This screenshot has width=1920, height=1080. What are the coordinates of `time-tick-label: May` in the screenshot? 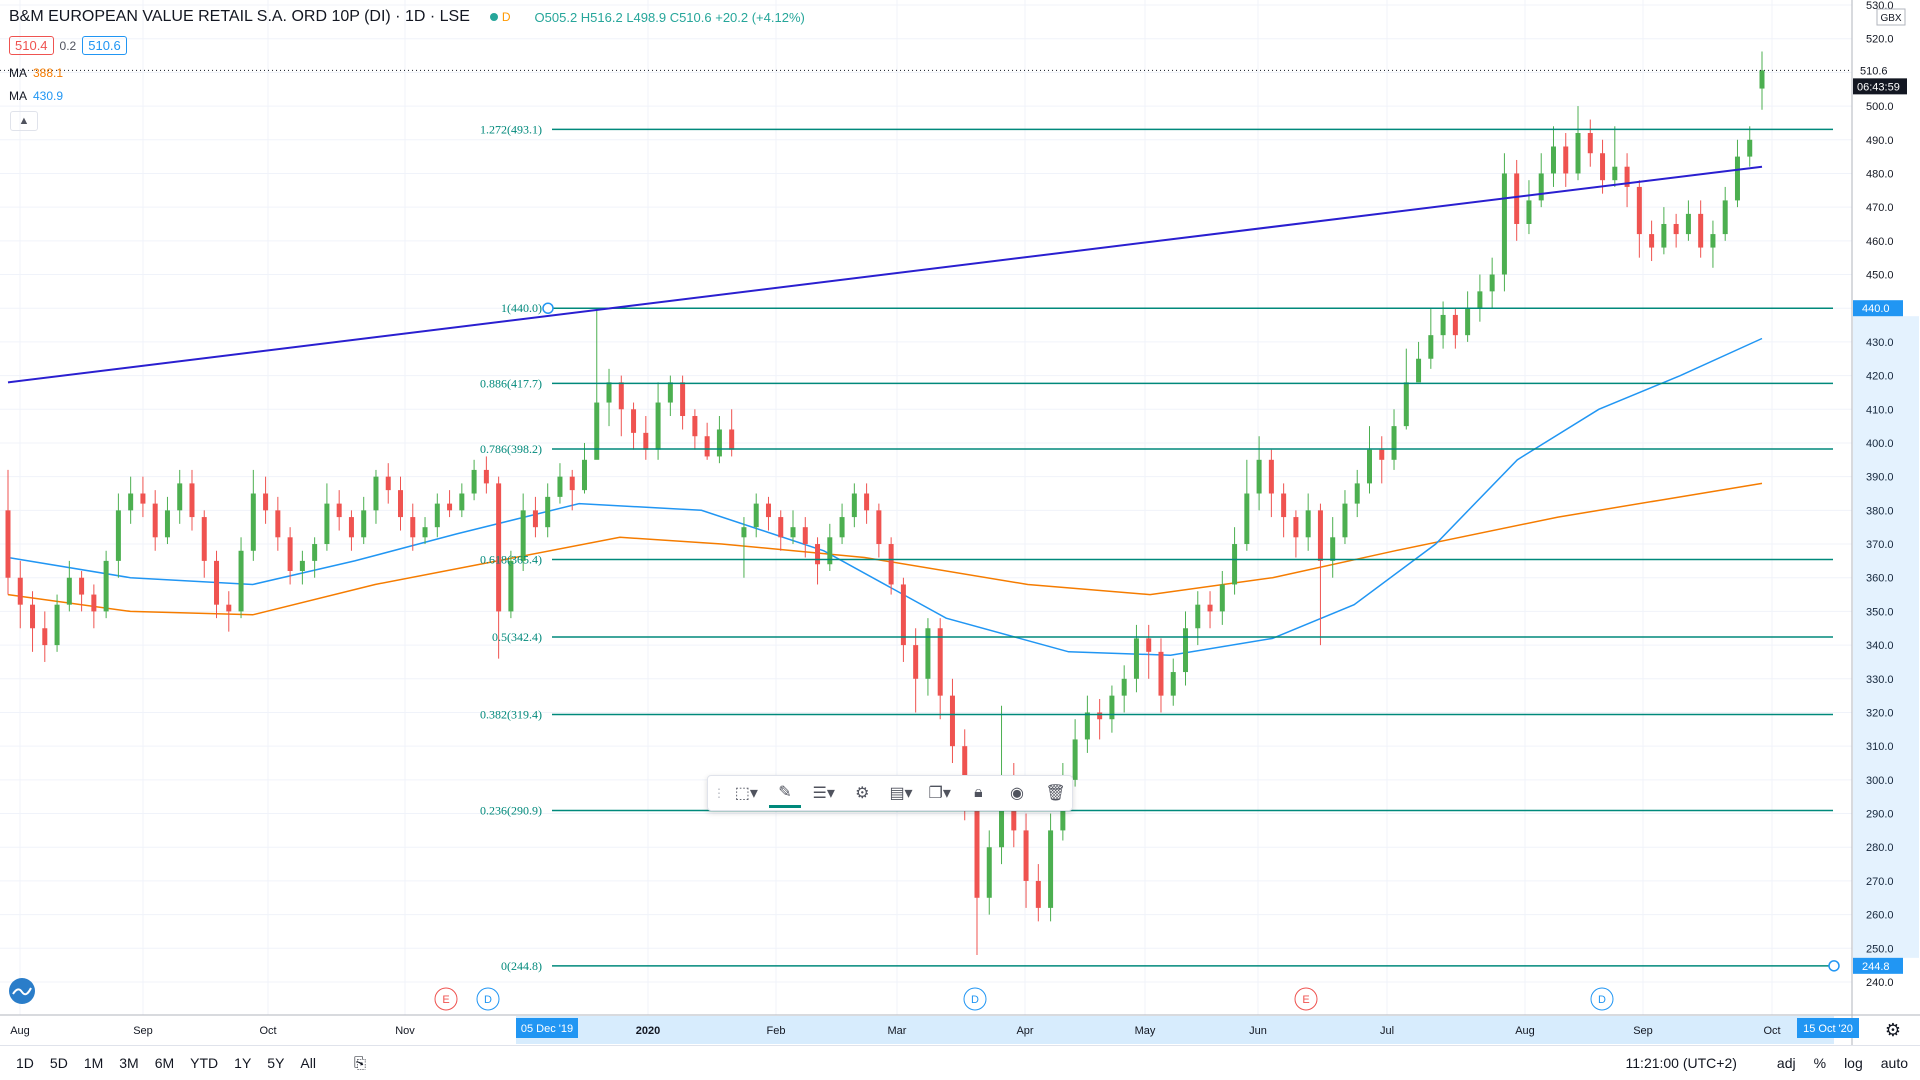 It's located at (1145, 1031).